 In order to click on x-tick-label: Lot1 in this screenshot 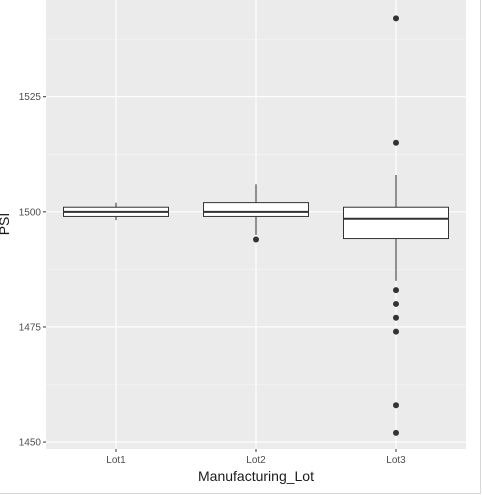, I will do `click(116, 460)`.